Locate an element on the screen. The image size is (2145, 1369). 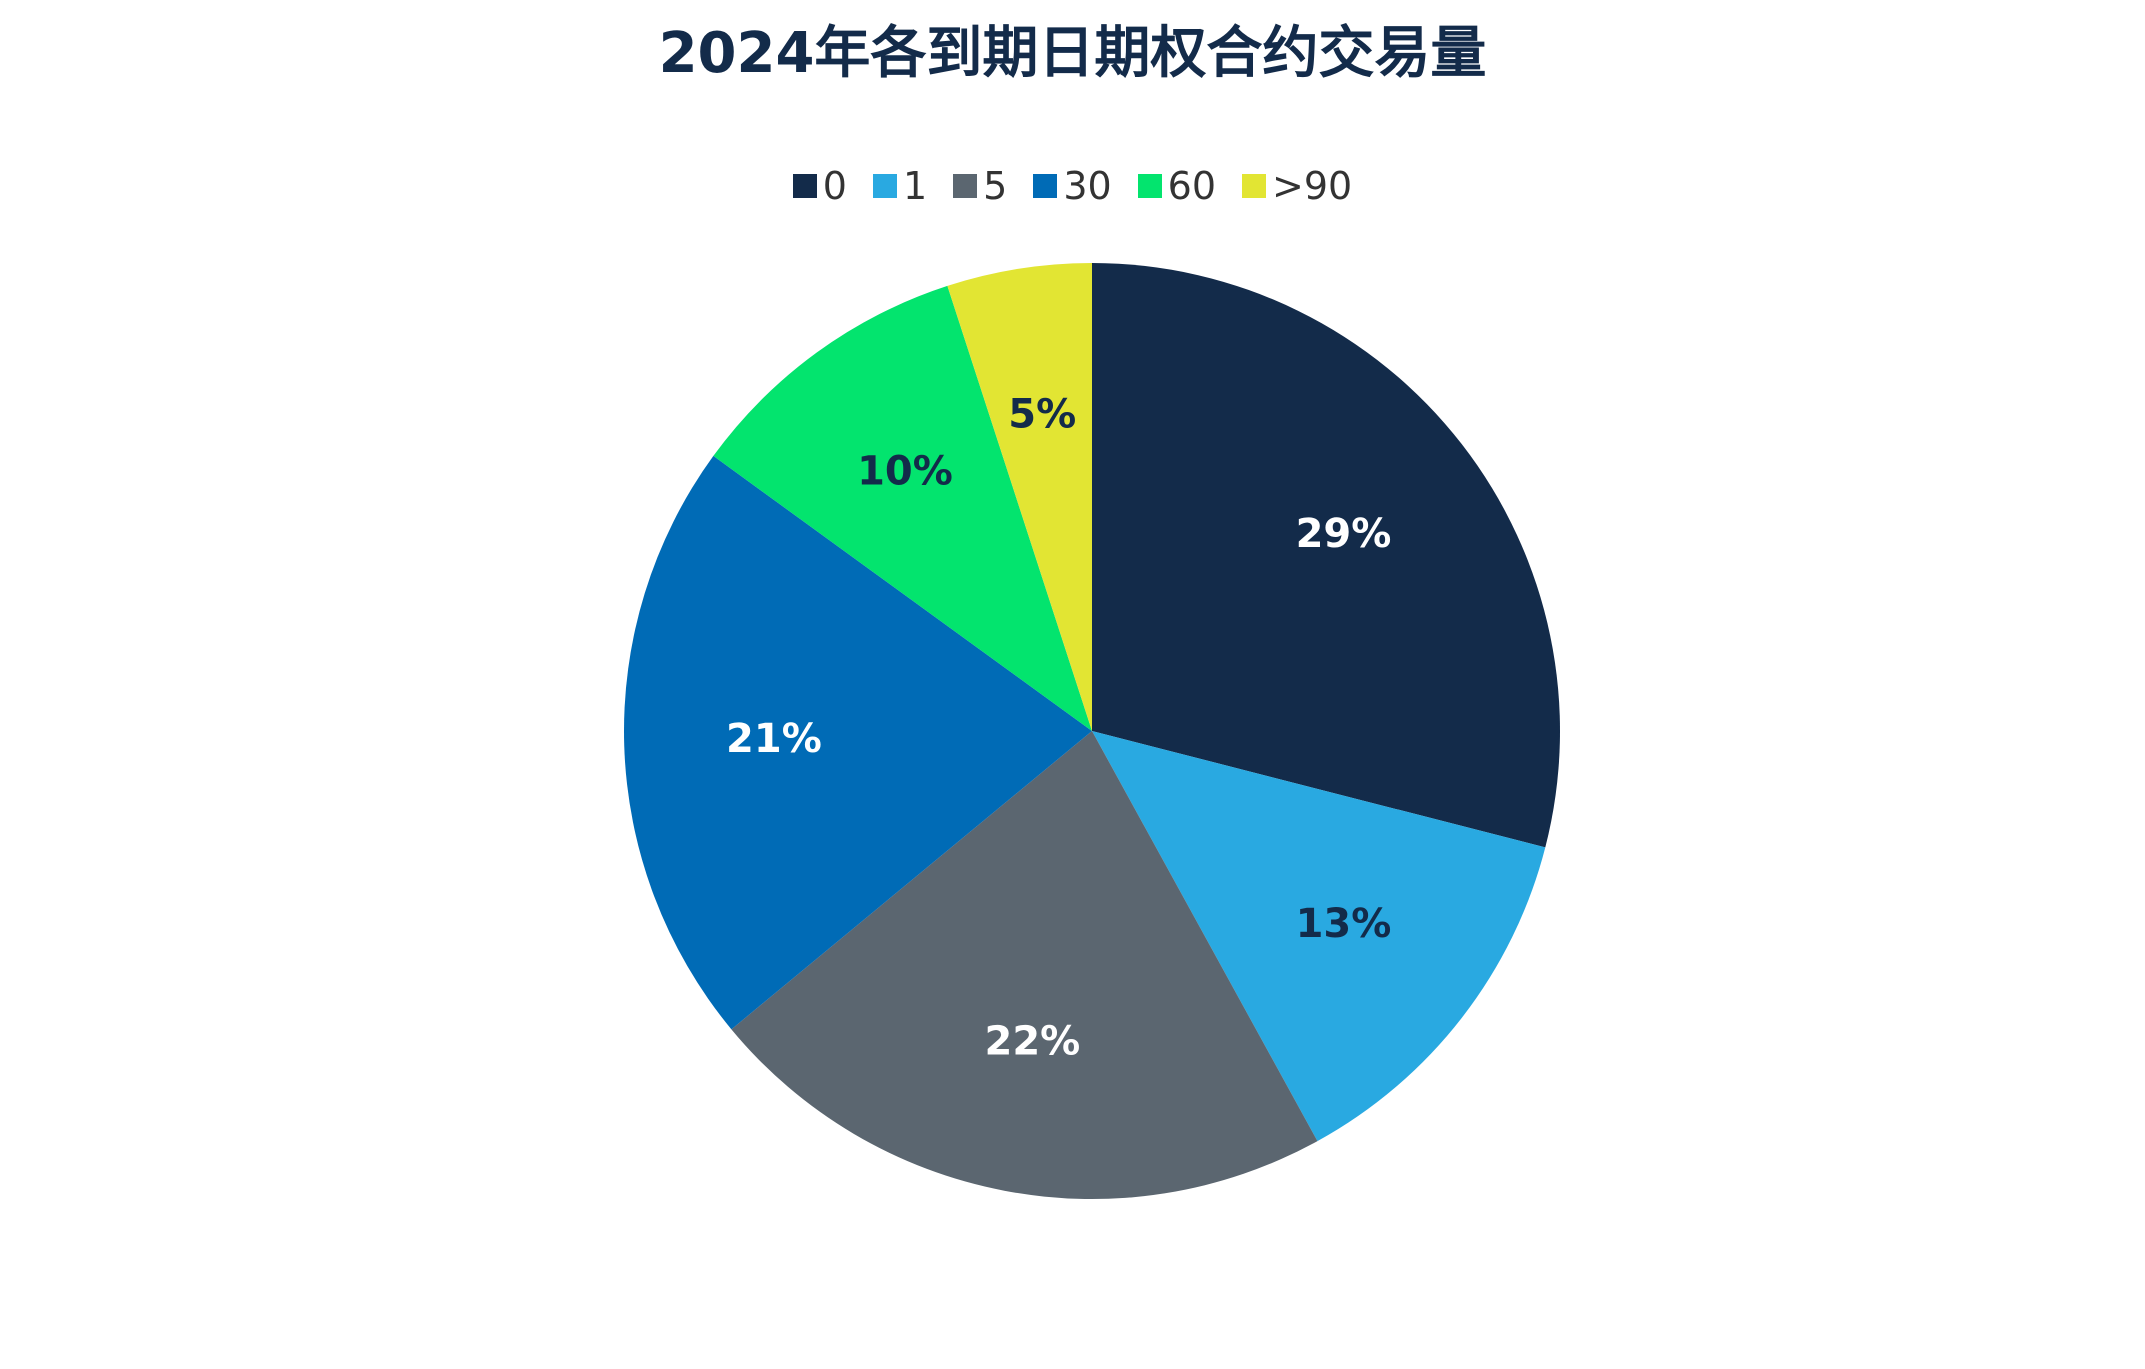
legend-item: 1 is located at coordinates (900, 186).